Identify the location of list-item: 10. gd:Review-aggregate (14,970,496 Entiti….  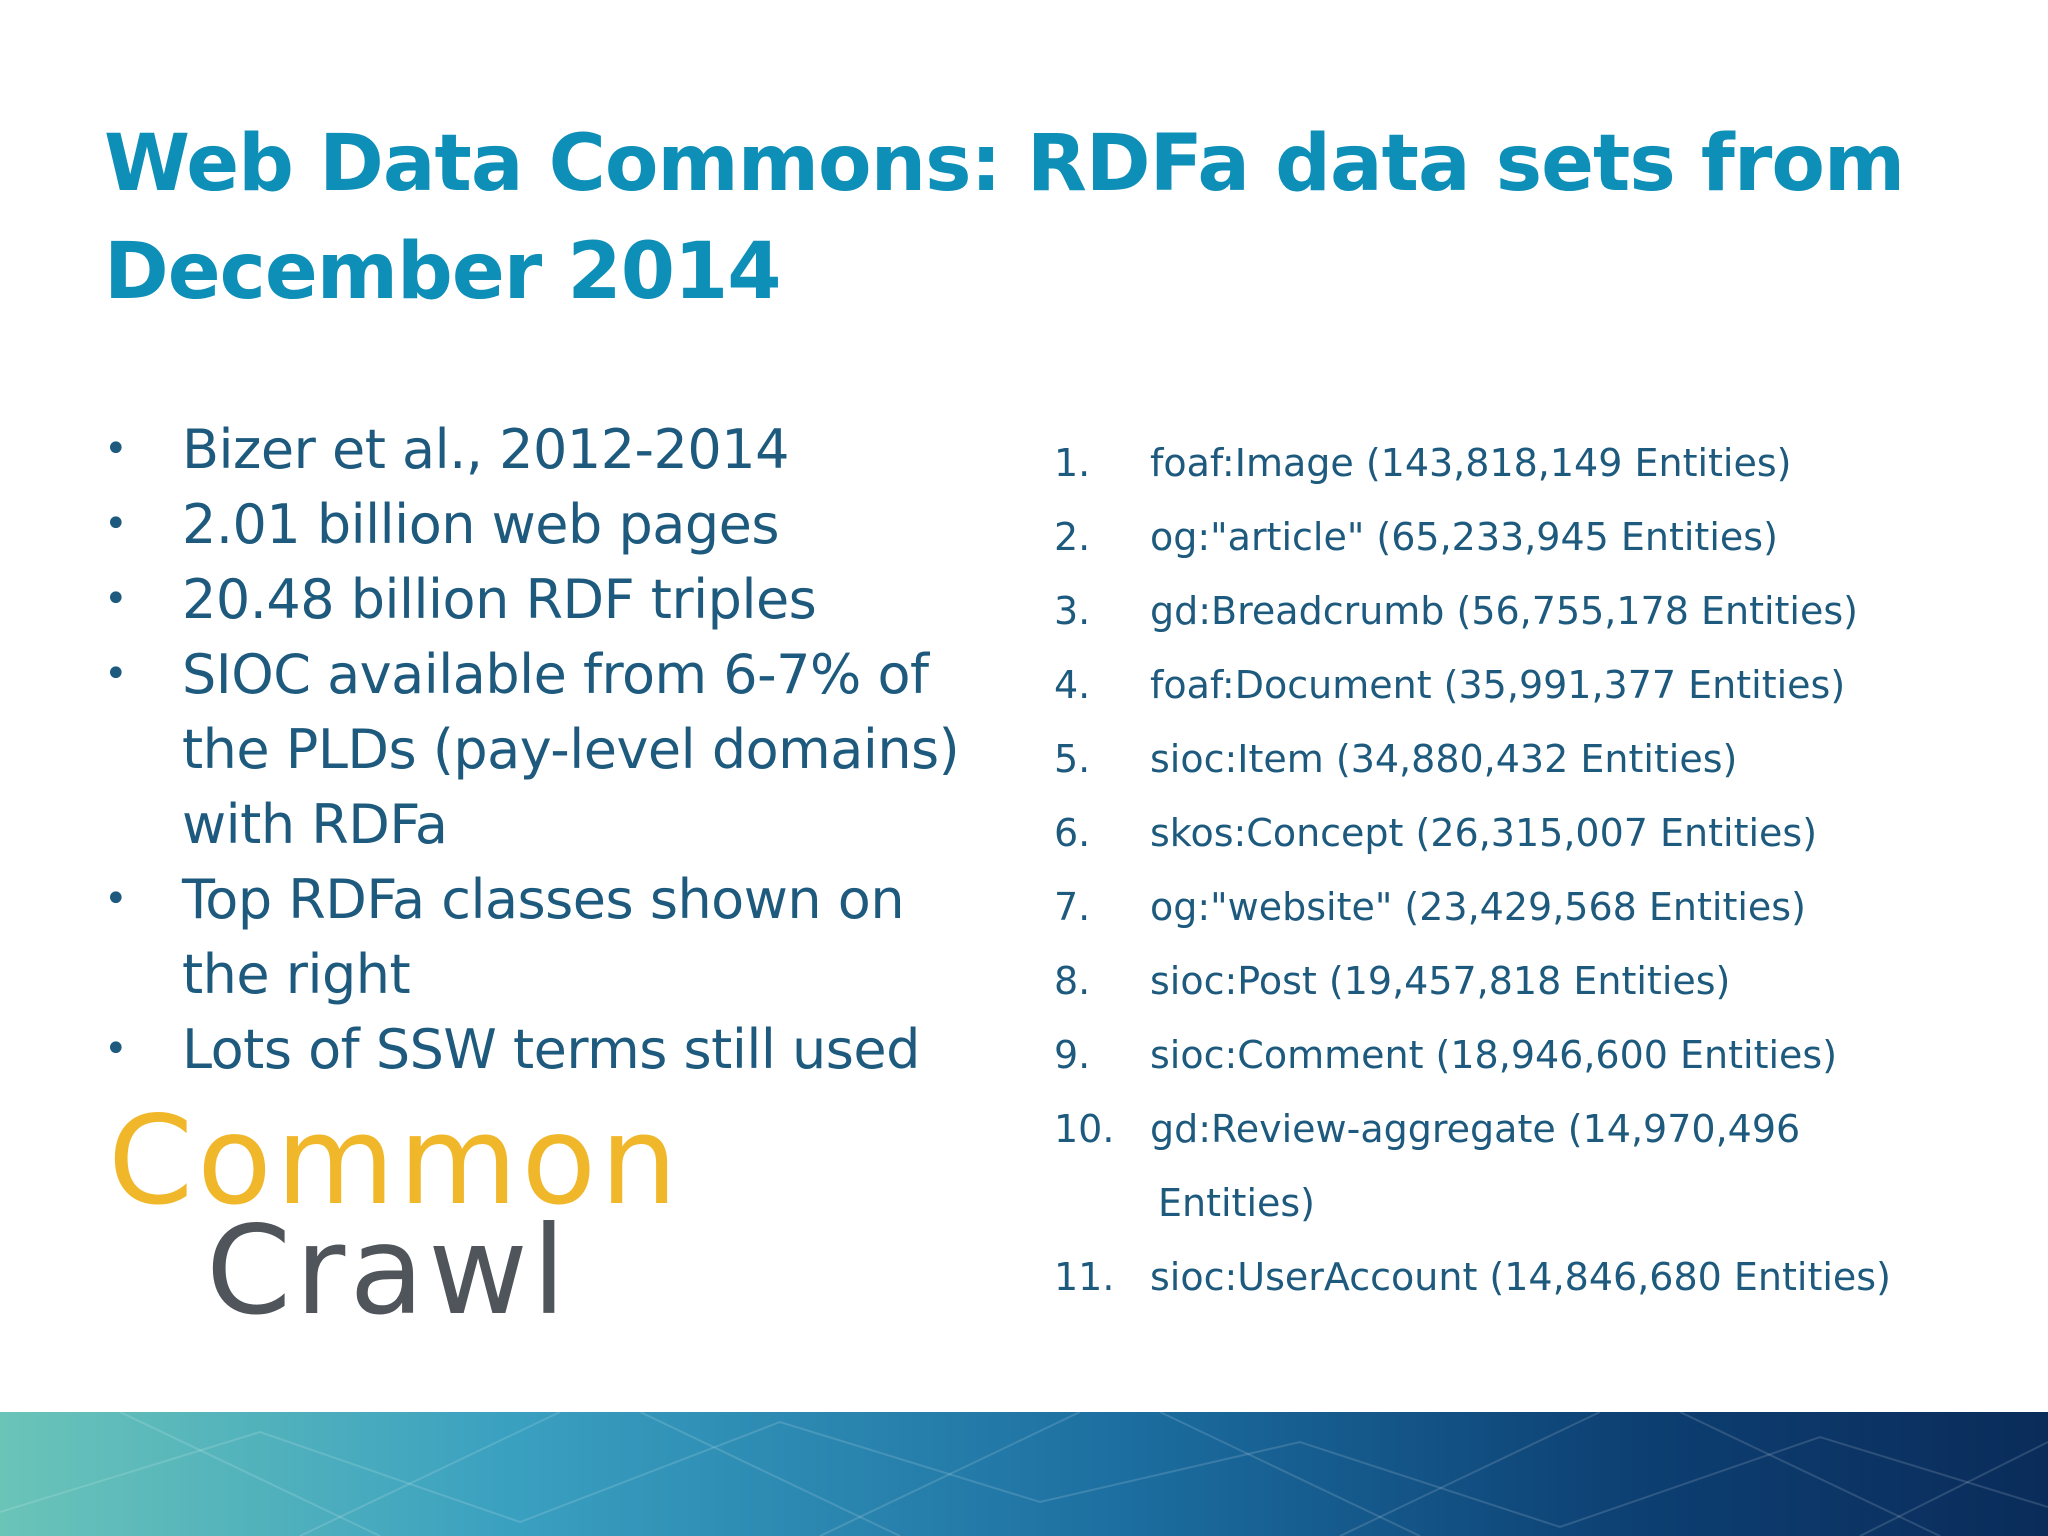
(1534, 1166).